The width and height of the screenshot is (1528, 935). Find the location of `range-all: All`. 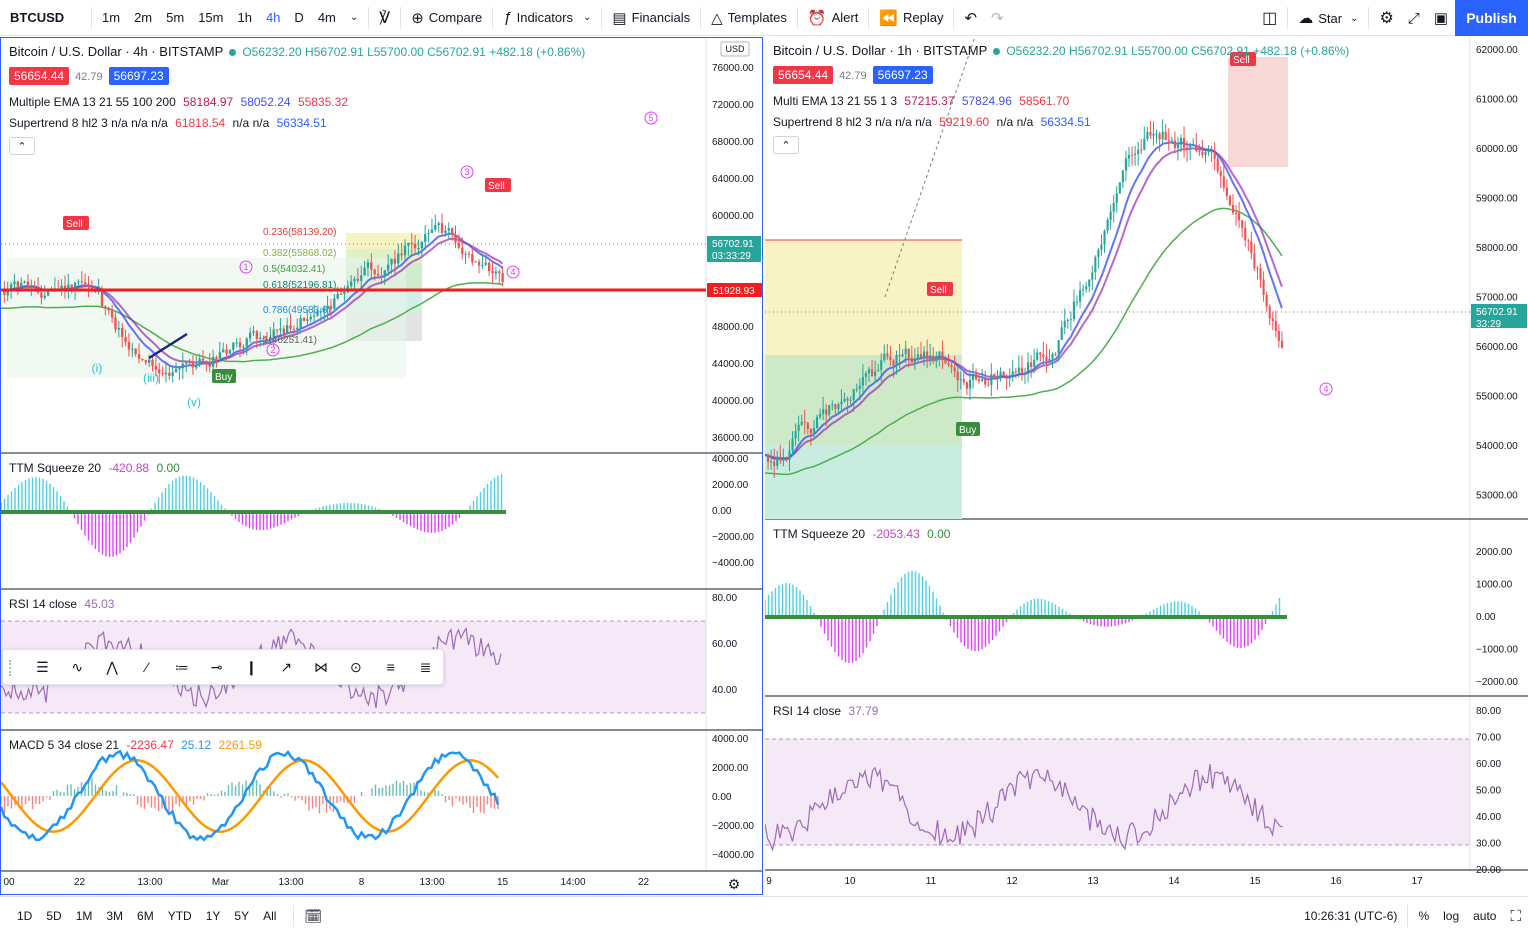

range-all: All is located at coordinates (270, 916).